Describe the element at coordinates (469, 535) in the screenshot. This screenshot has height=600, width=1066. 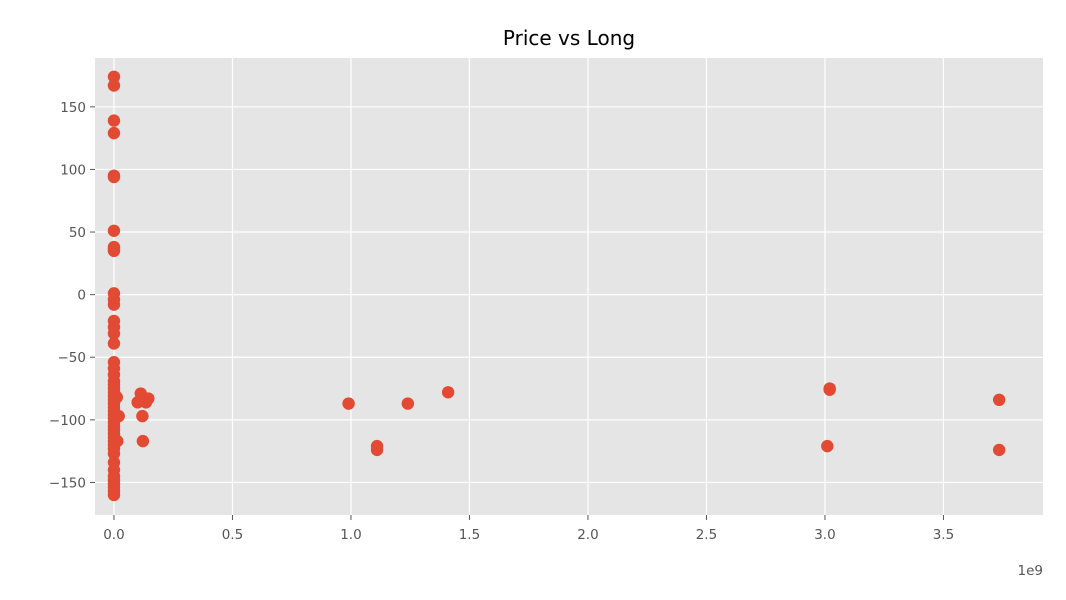
I see `x-tick-label: 1.5` at that location.